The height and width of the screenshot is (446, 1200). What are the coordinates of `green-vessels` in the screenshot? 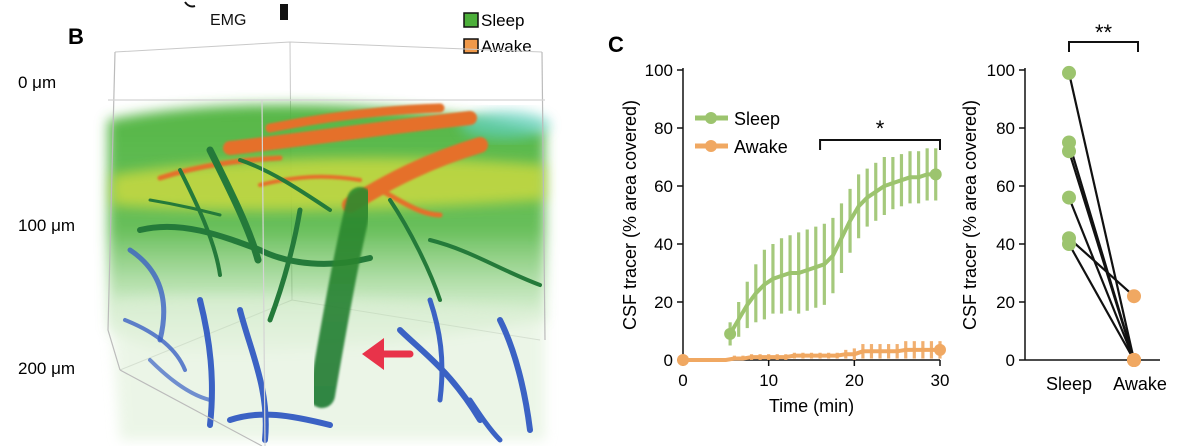 It's located at (339, 234).